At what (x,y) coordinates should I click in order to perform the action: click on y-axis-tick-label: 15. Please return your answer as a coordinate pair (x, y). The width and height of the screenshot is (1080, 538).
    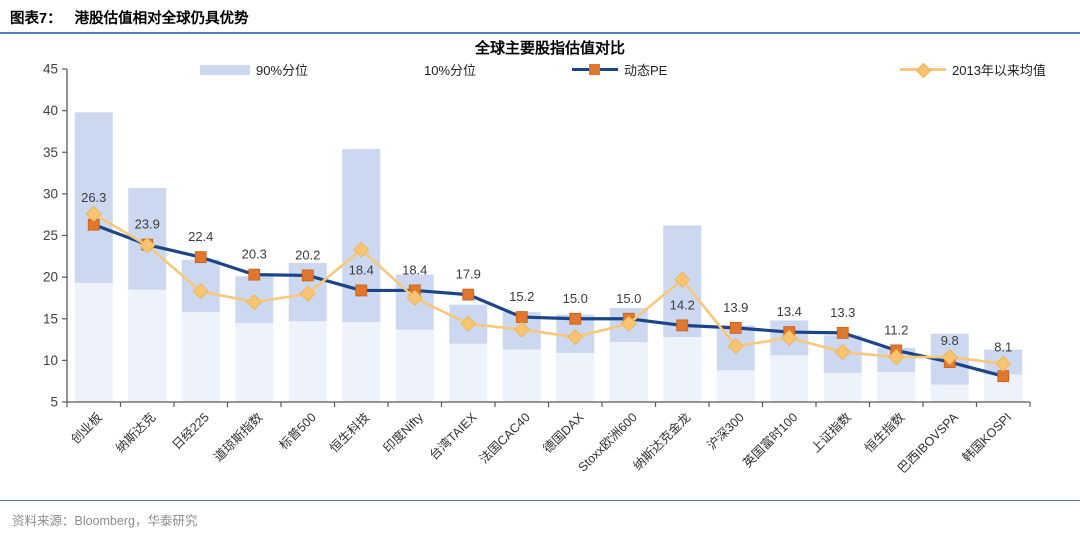
    Looking at the image, I should click on (50, 318).